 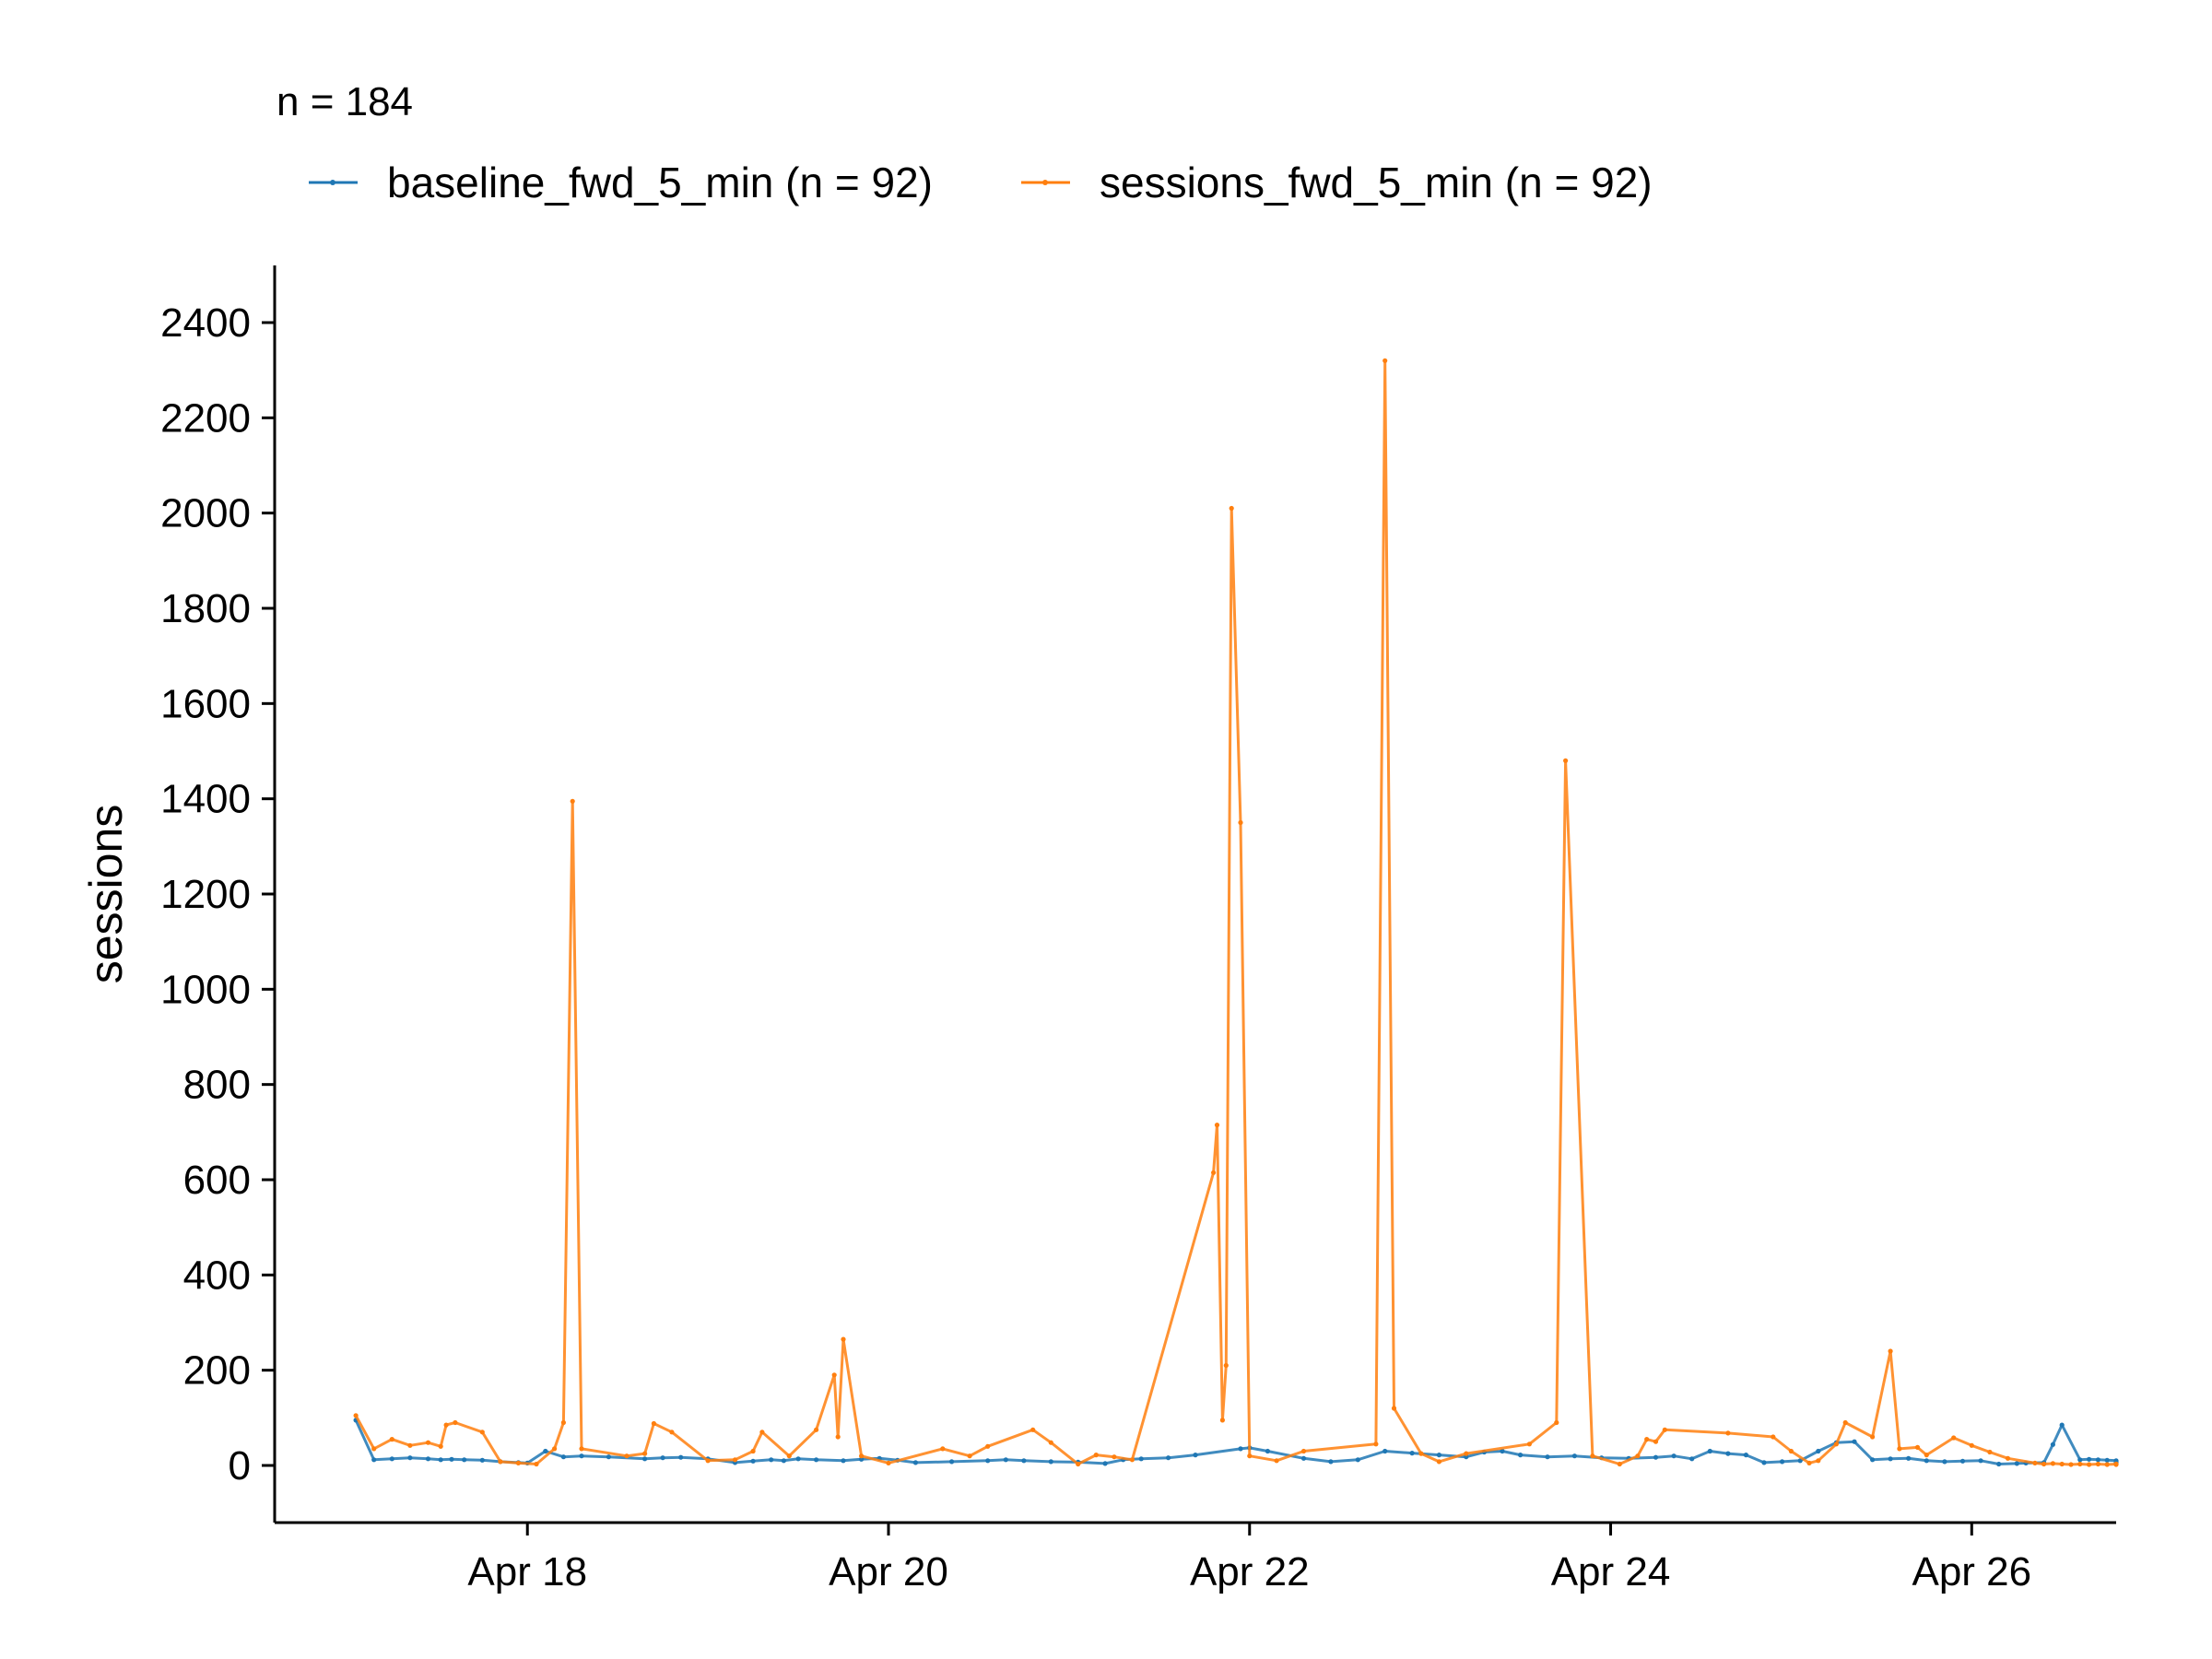 I want to click on legend-entry-sessions: sessions_fwd_5_min (n = 92), so click(x=1337, y=182).